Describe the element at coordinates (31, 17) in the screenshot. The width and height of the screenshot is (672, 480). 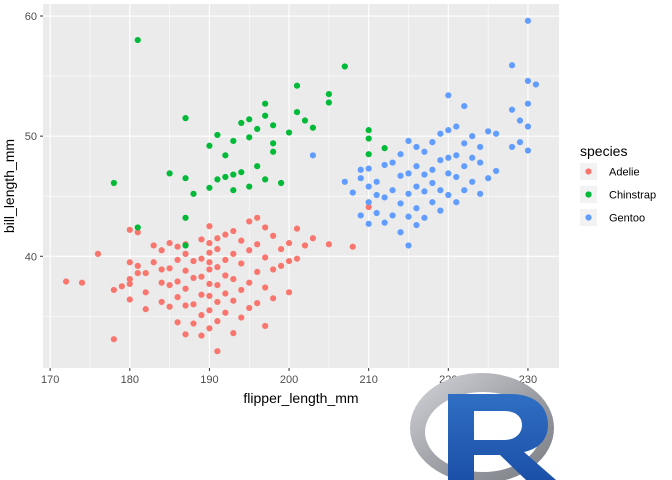
I see `y-tick-label: 60` at that location.